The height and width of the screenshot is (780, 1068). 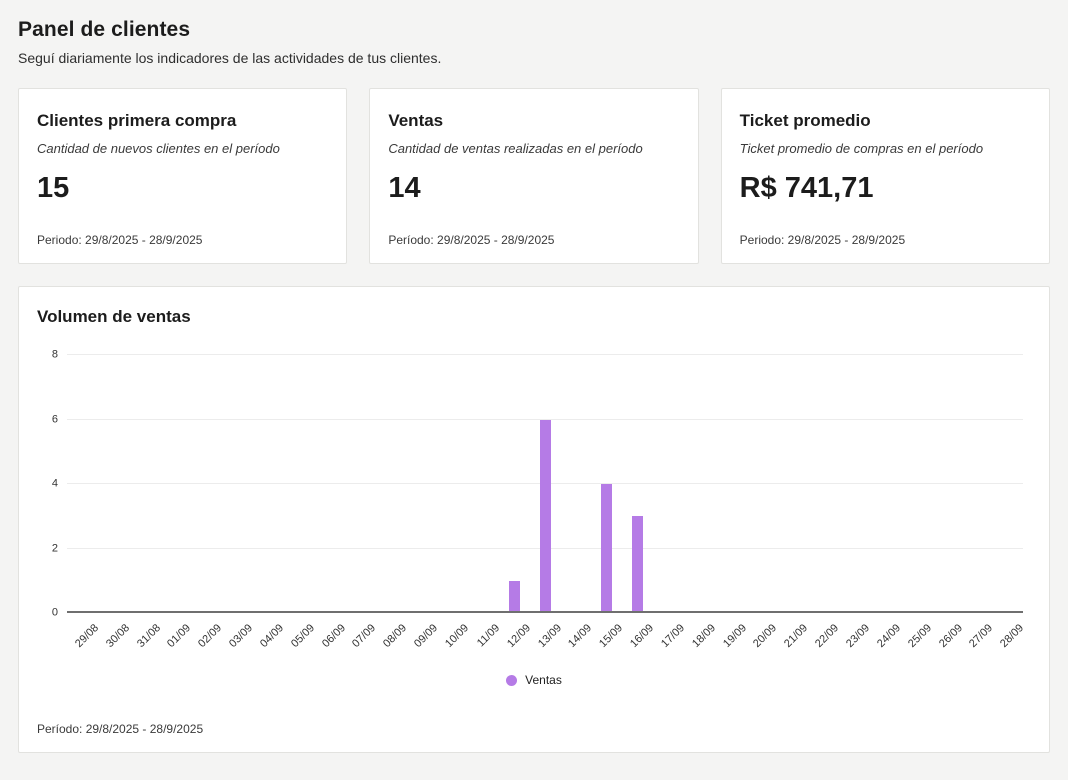 I want to click on chart-period: Período: 29/8/2025 - 28/9/2025, so click(x=120, y=729).